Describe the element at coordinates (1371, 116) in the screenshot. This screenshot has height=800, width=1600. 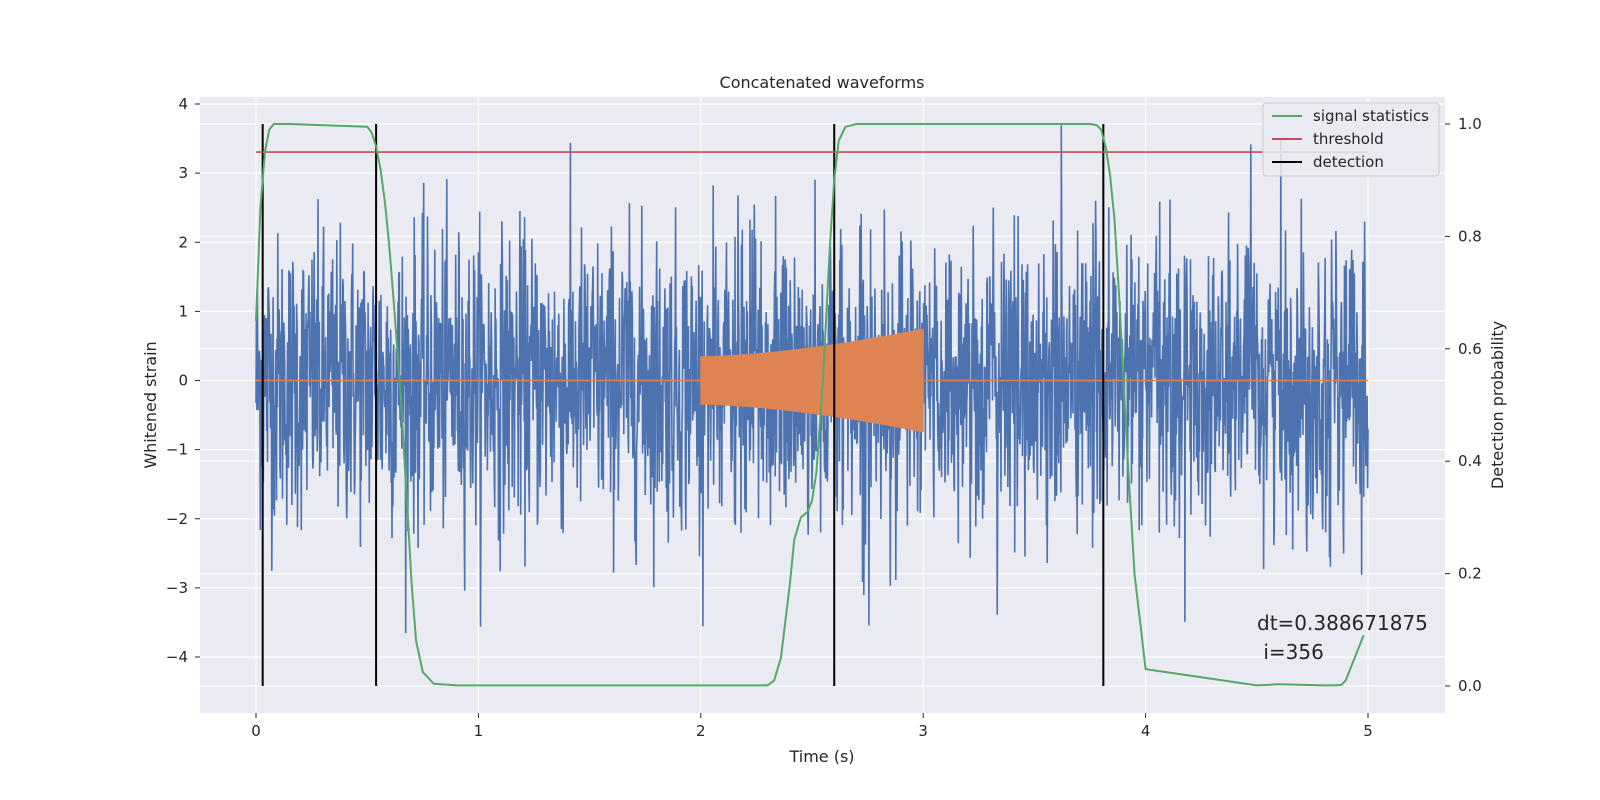
I see `legend-label-signal-statistics: signal statistics` at that location.